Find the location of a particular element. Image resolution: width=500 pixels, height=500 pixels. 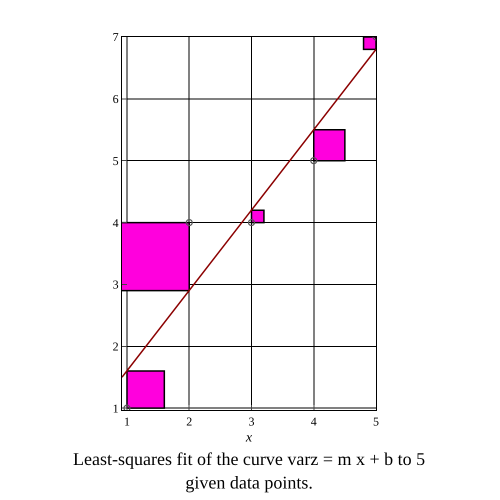

y-tick-label: 1 is located at coordinates (115, 408).